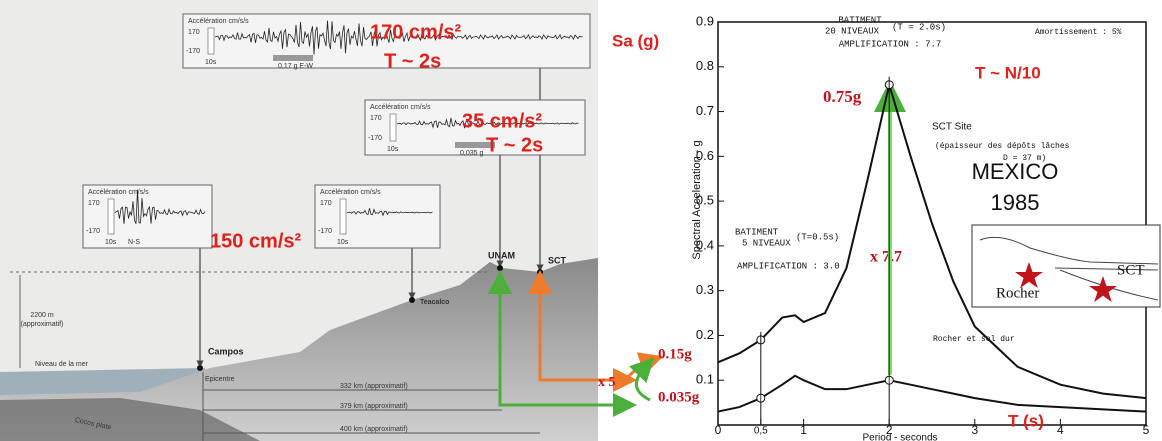  What do you see at coordinates (1131, 270) in the screenshot?
I see `inset-sct: SCT` at bounding box center [1131, 270].